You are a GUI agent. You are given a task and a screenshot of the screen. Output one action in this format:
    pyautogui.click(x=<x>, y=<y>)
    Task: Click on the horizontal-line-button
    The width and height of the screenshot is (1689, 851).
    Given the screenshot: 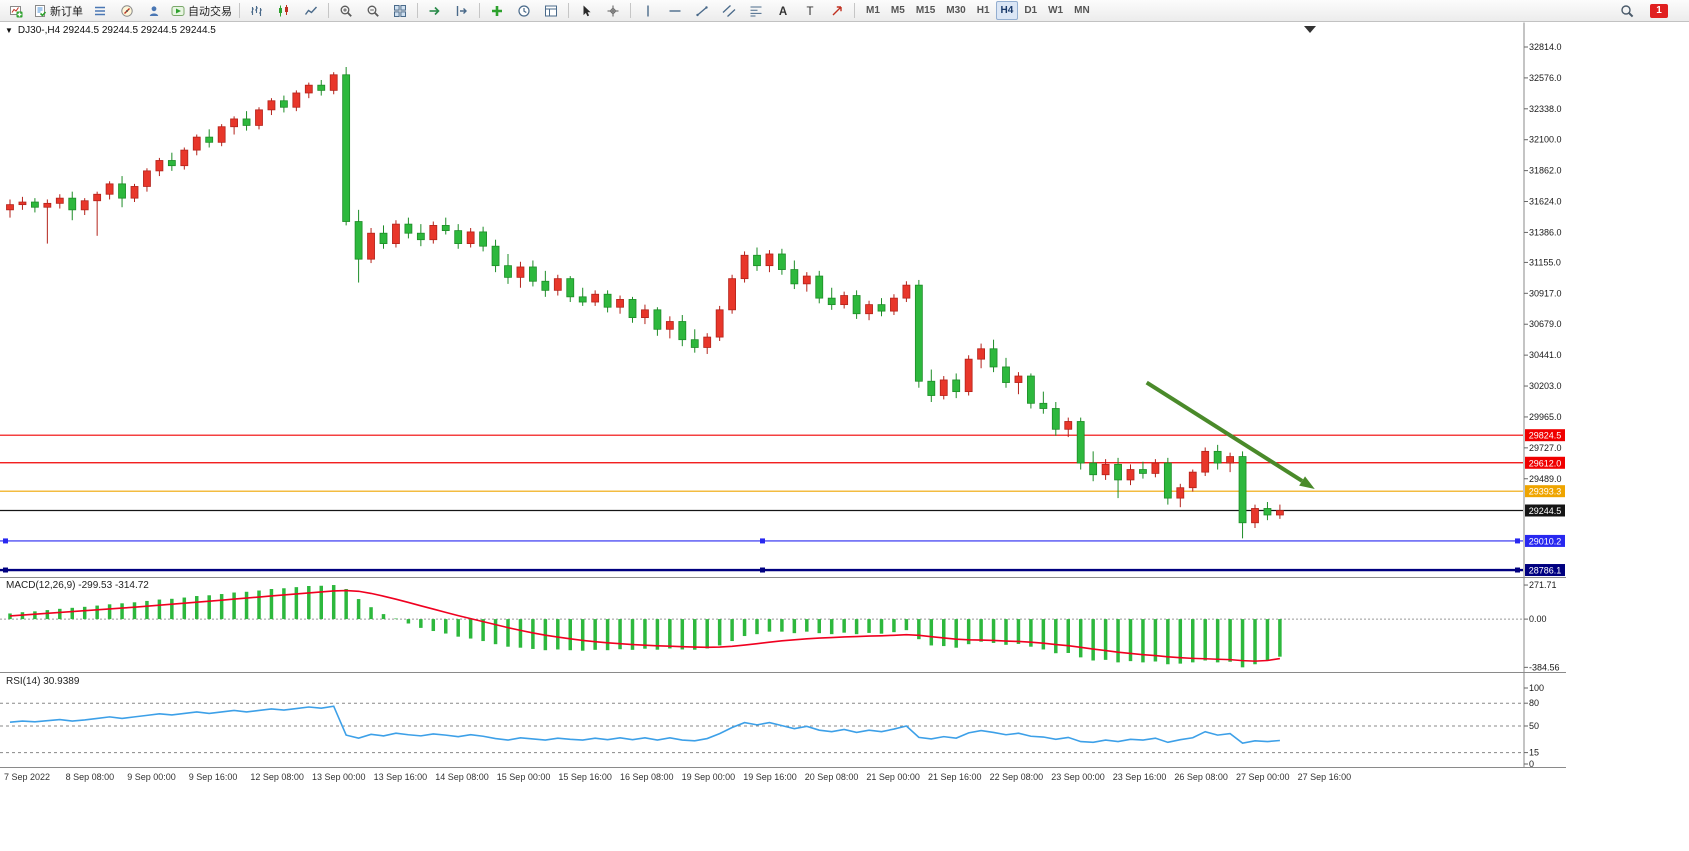 What is the action you would take?
    pyautogui.click(x=675, y=11)
    